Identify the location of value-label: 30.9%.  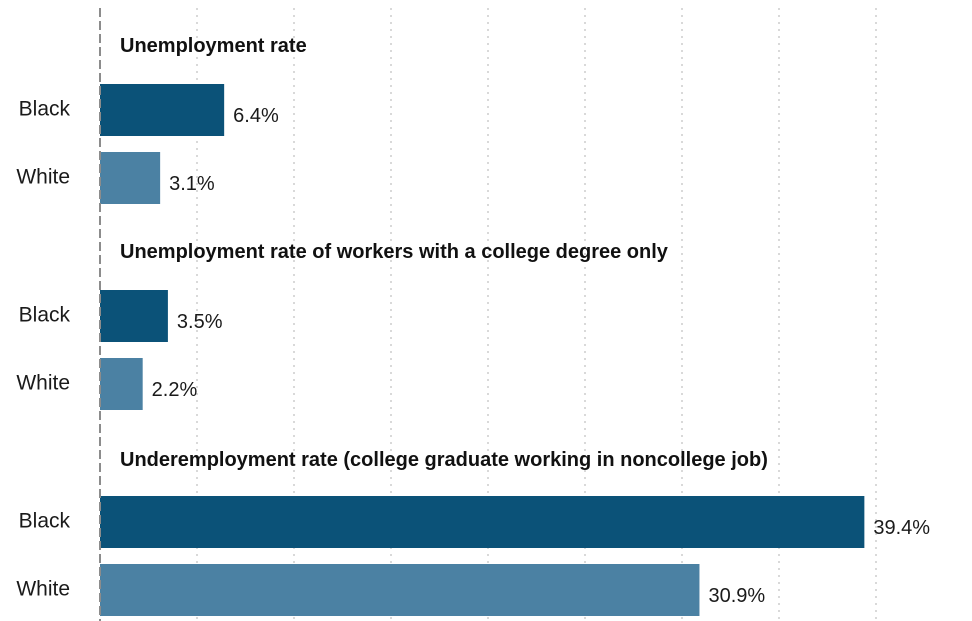
(736, 596).